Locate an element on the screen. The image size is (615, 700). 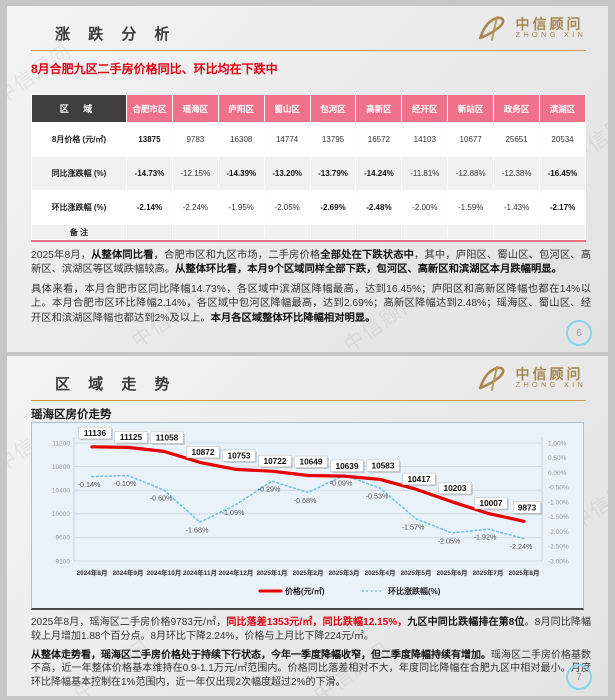
table-column-header: 经开区 is located at coordinates (425, 108).